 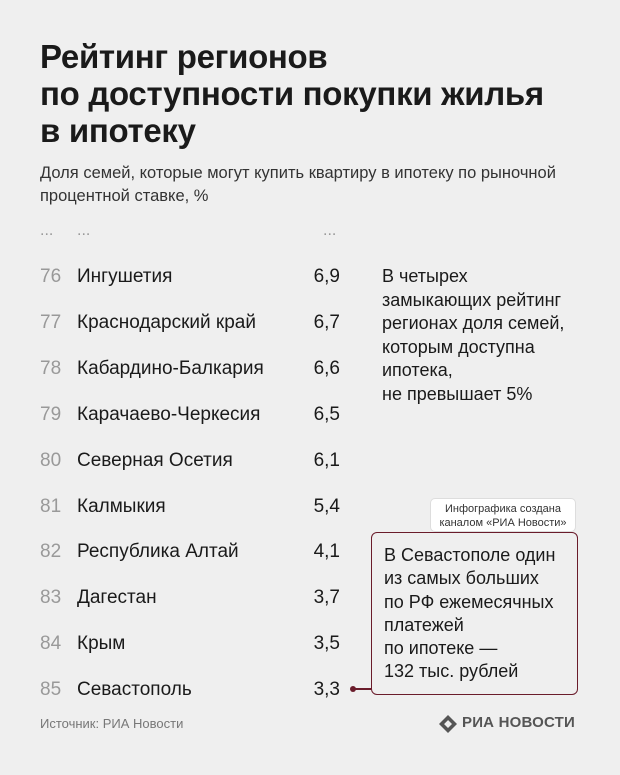 What do you see at coordinates (326, 644) in the screenshot?
I see `value-label: 3,5` at bounding box center [326, 644].